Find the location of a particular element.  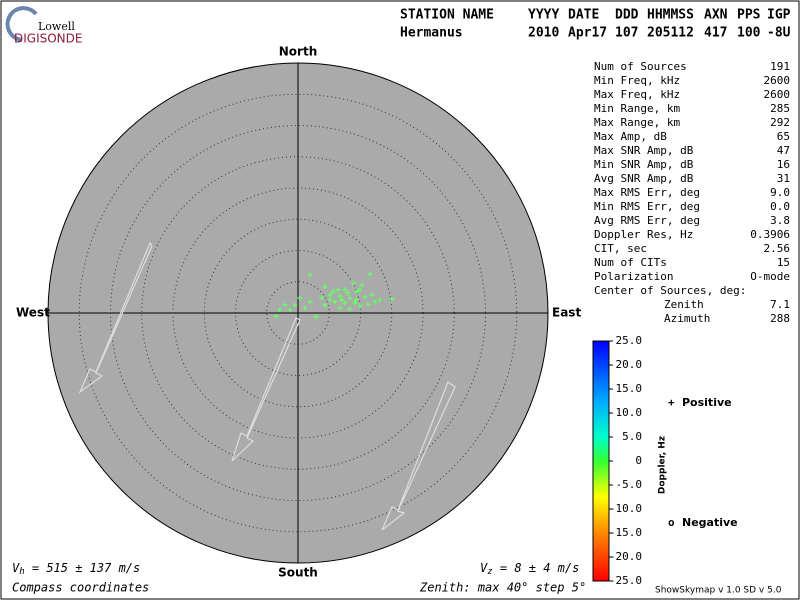

legend-symbol: o is located at coordinates (671, 522).